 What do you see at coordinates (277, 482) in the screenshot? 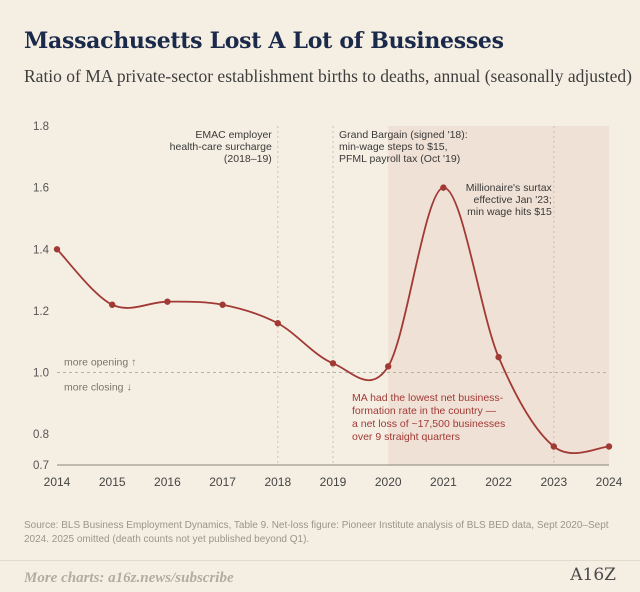
I see `x-tick-label: 2018` at bounding box center [277, 482].